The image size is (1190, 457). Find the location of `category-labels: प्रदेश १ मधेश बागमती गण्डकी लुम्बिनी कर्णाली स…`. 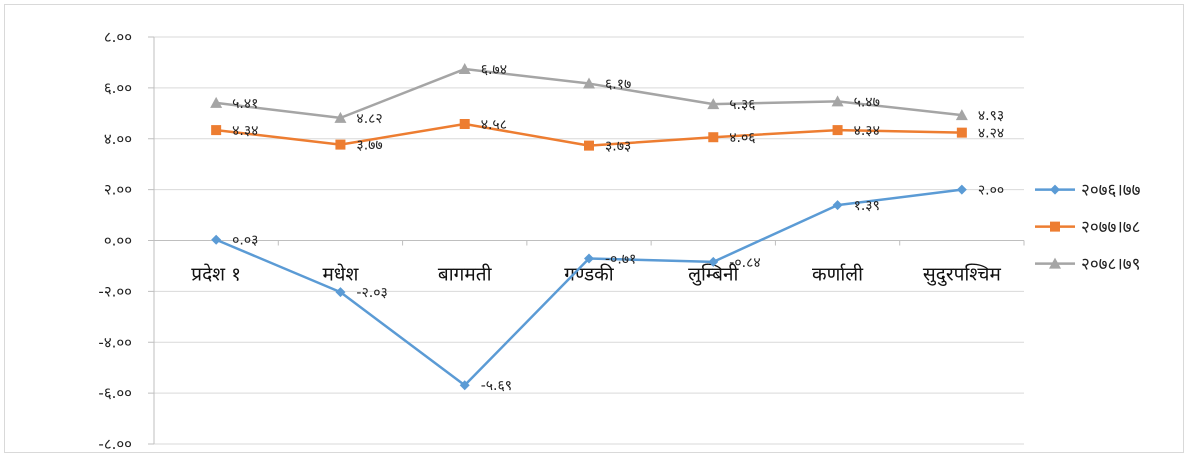

category-labels: प्रदेश १ मधेश बागमती गण्डकी लुम्बिनी कर्णाली स… is located at coordinates (596, 275).